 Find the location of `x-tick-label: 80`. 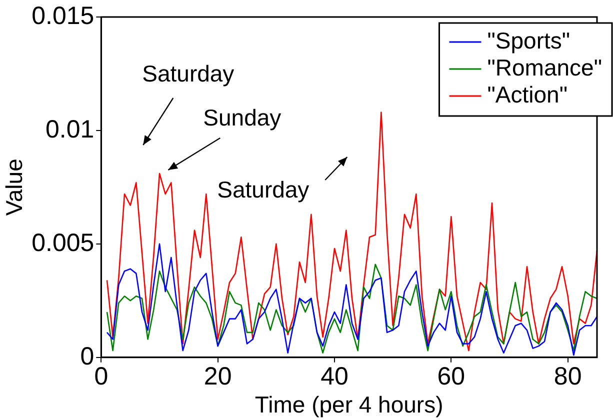

x-tick-label: 80 is located at coordinates (568, 376).